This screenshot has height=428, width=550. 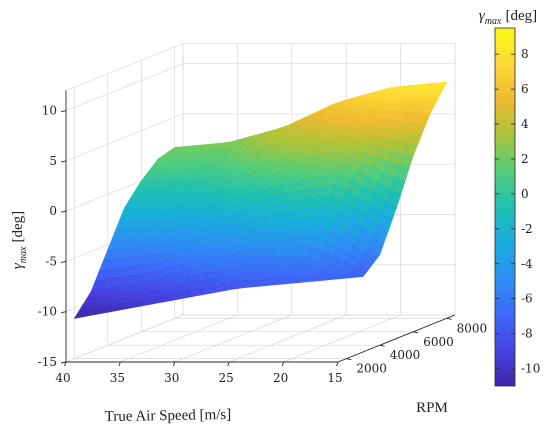 I want to click on x-tick-label: 40, so click(x=62, y=378).